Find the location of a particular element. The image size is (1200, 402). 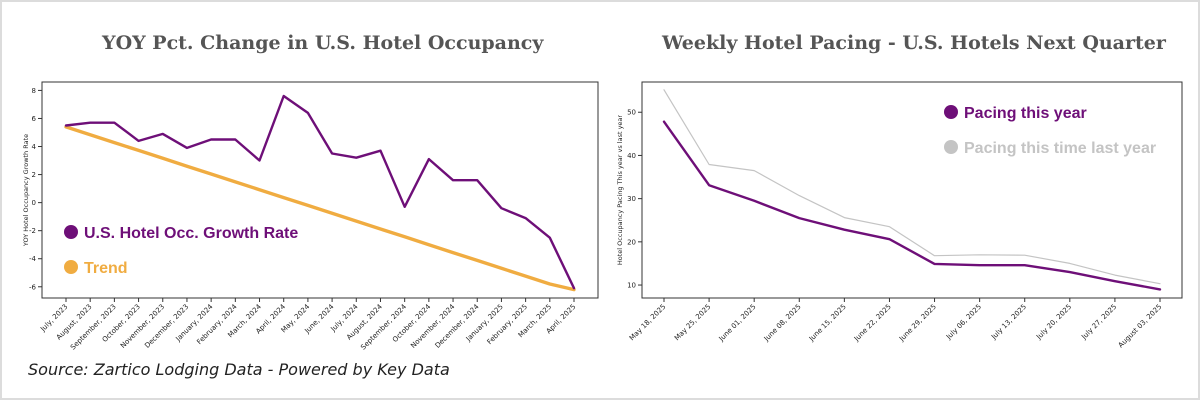

pacing-y-tick-label: 30 is located at coordinates (631, 199).